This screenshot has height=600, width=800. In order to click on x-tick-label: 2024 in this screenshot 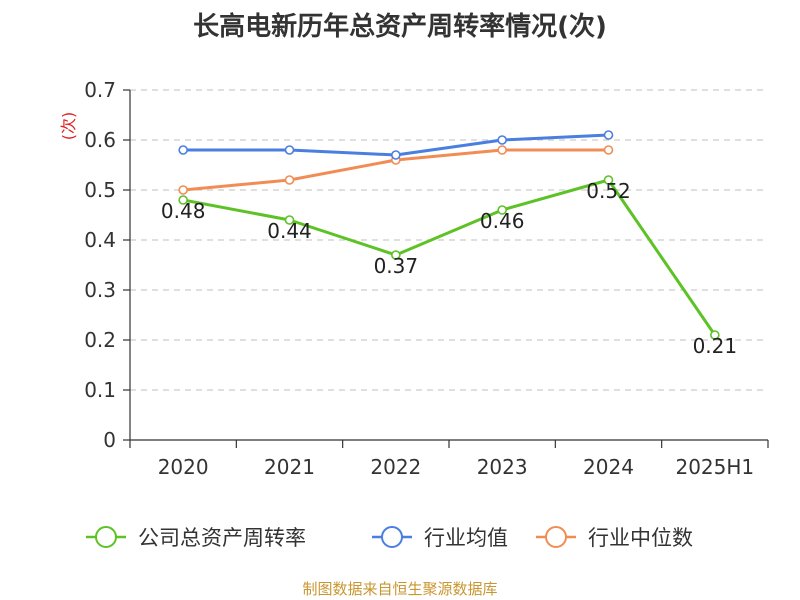, I will do `click(608, 467)`.